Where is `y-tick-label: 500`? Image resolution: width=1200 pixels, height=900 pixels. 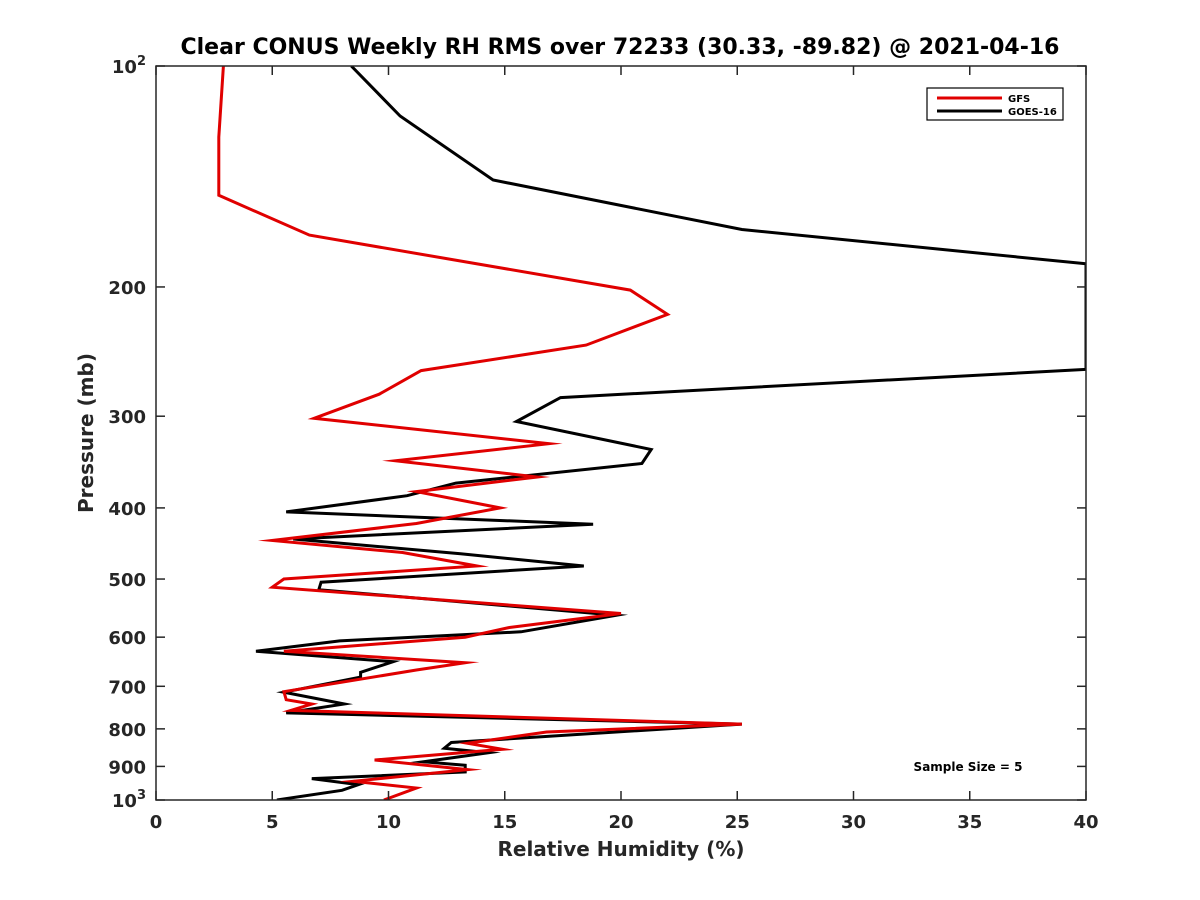
y-tick-label: 500 is located at coordinates (127, 580).